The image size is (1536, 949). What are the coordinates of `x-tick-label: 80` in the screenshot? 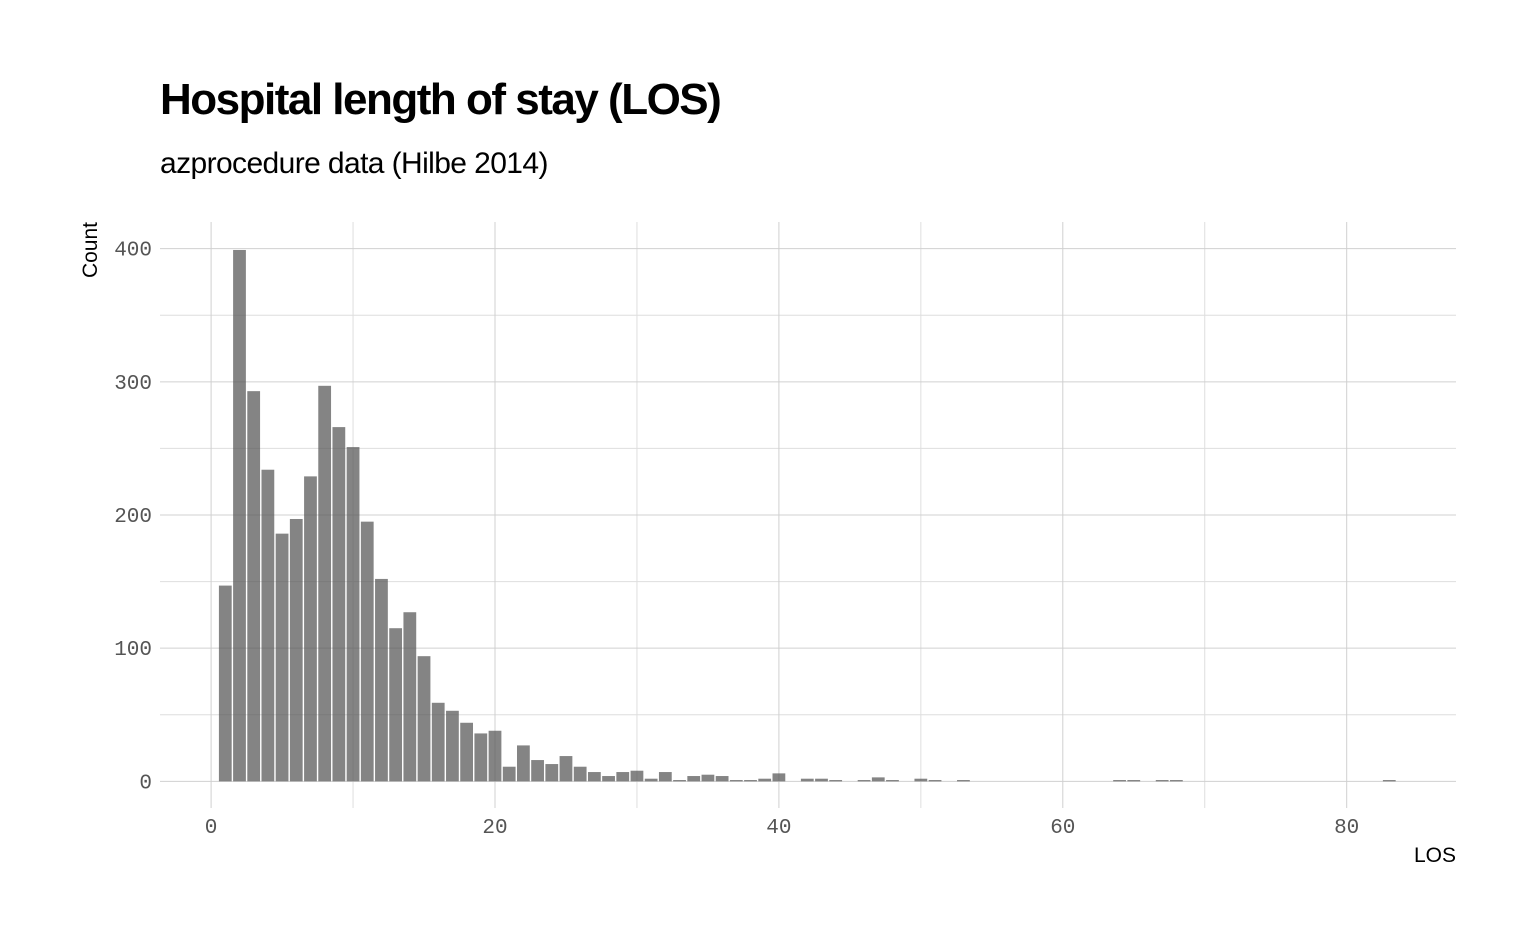 It's located at (1346, 828).